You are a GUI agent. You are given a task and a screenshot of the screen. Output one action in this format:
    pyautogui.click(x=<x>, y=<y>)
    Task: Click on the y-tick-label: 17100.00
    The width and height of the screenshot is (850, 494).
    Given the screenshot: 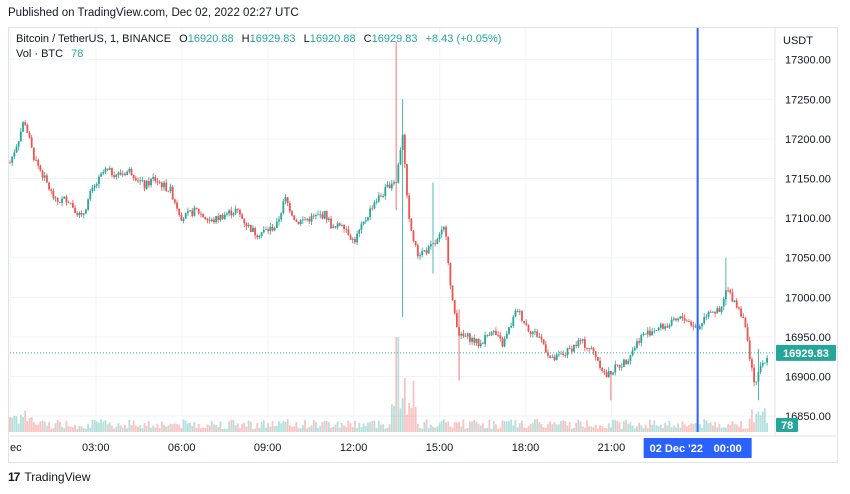 What is the action you would take?
    pyautogui.click(x=808, y=219)
    